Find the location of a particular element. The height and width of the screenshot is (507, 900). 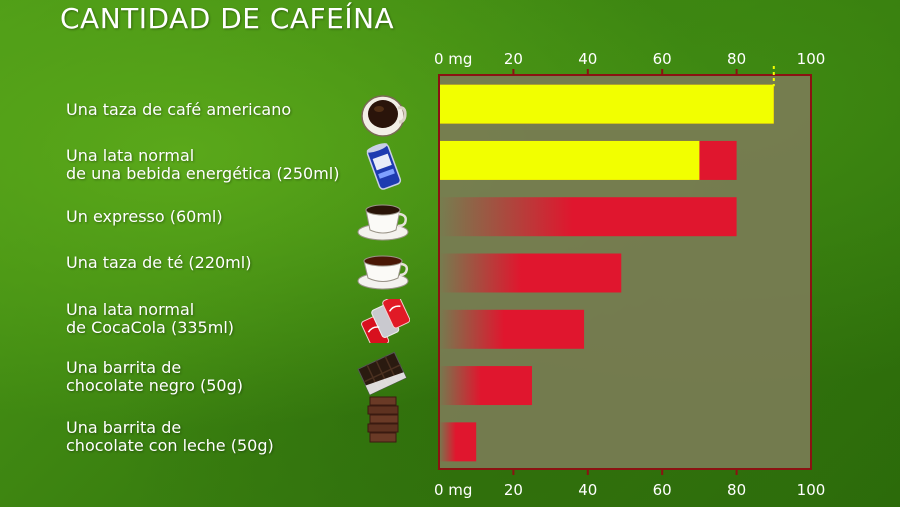

energy-drink-can-icon is located at coordinates (383, 166).